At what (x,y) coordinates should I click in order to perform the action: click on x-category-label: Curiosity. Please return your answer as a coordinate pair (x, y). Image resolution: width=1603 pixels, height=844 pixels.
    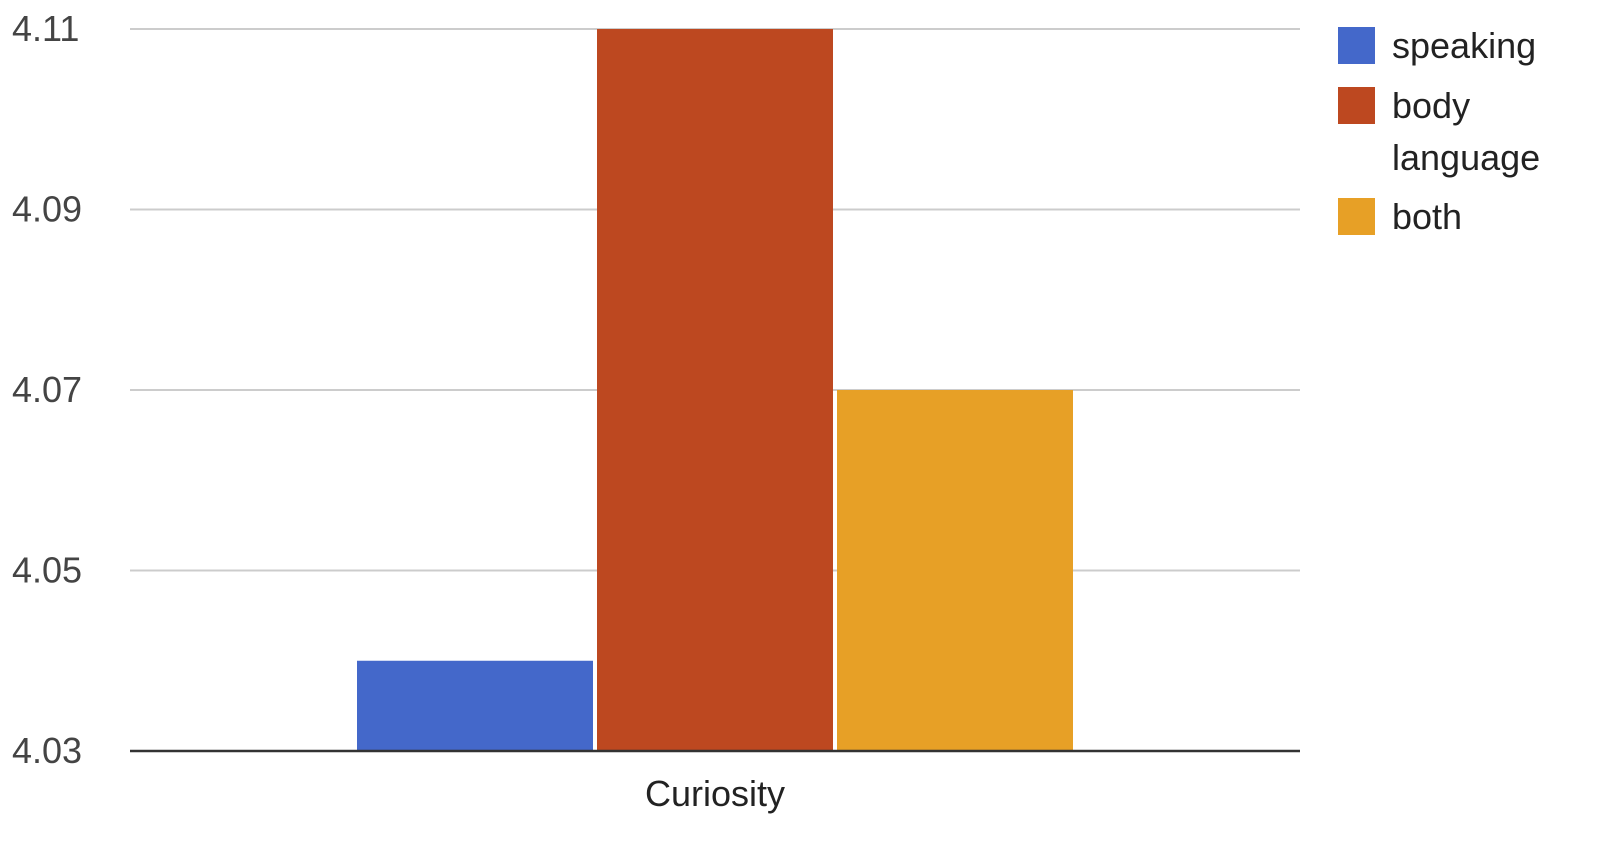
    Looking at the image, I should click on (715, 793).